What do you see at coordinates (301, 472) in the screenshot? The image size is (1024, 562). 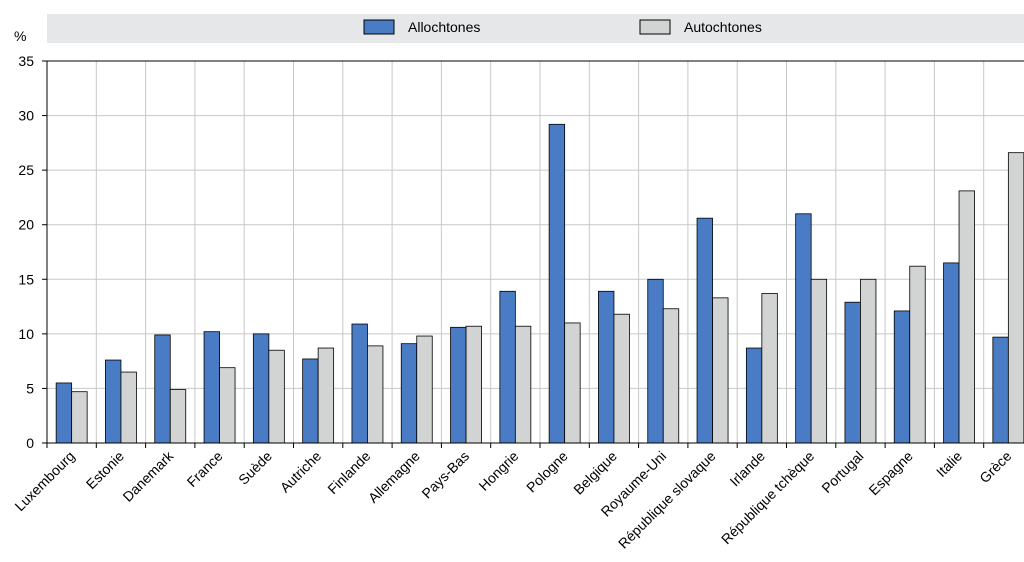 I see `x-category-label: Autriche` at bounding box center [301, 472].